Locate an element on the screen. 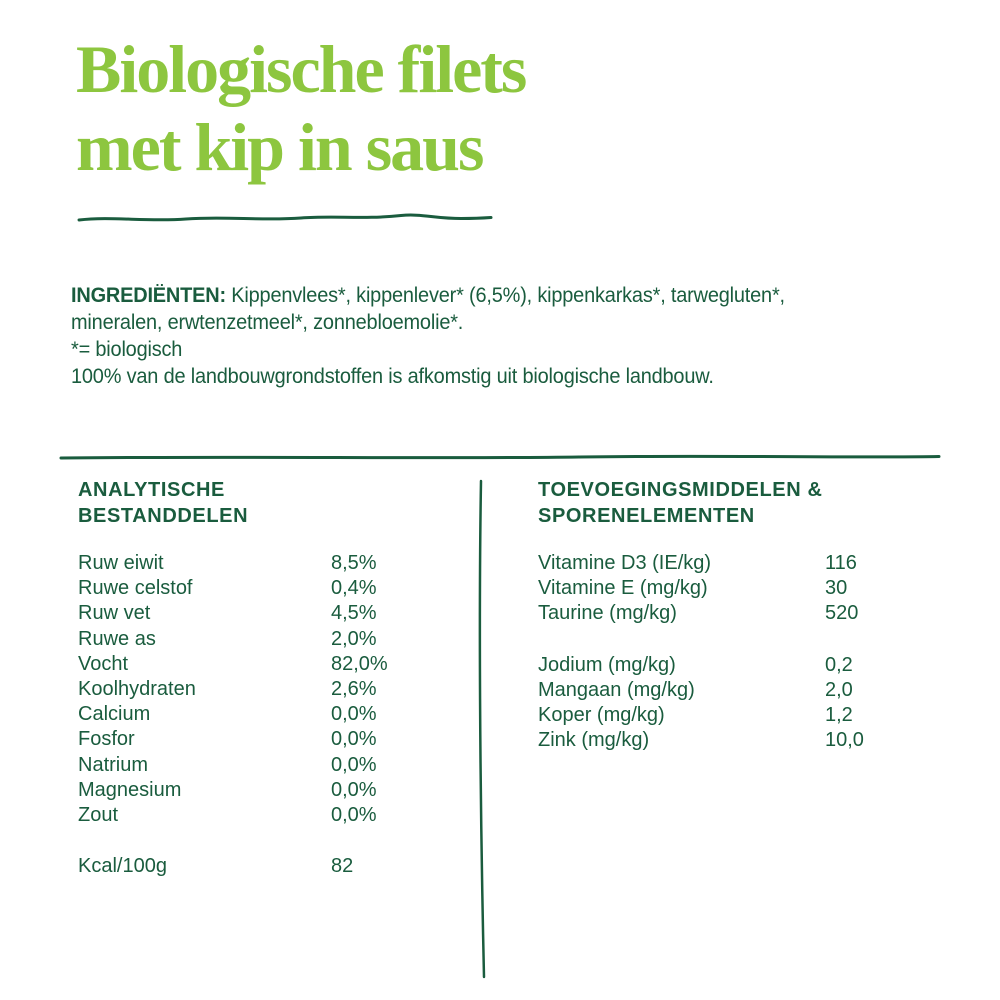  row-label: Vocht is located at coordinates (103, 663).